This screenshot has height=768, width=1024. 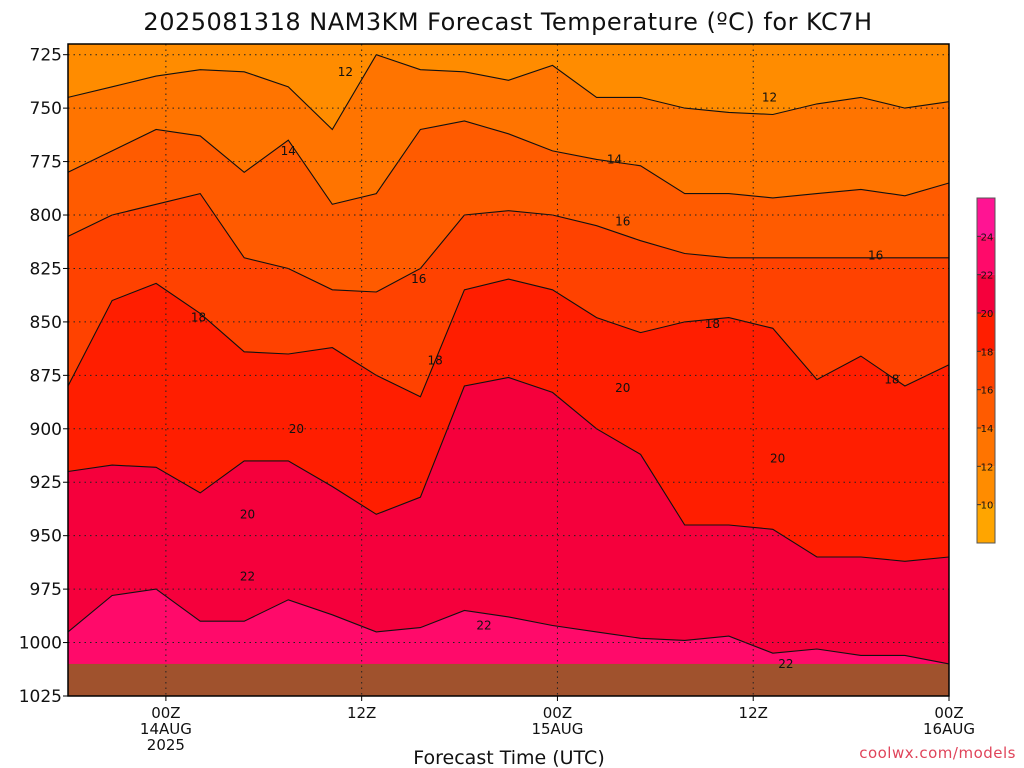 I want to click on credit-text: coolwx.com/models, so click(x=937, y=753).